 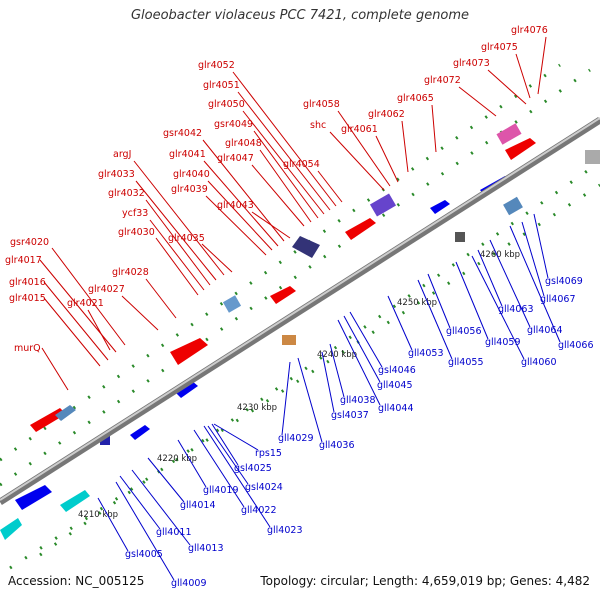 I want to click on gene-label-reverse: gll4063, so click(x=516, y=309).